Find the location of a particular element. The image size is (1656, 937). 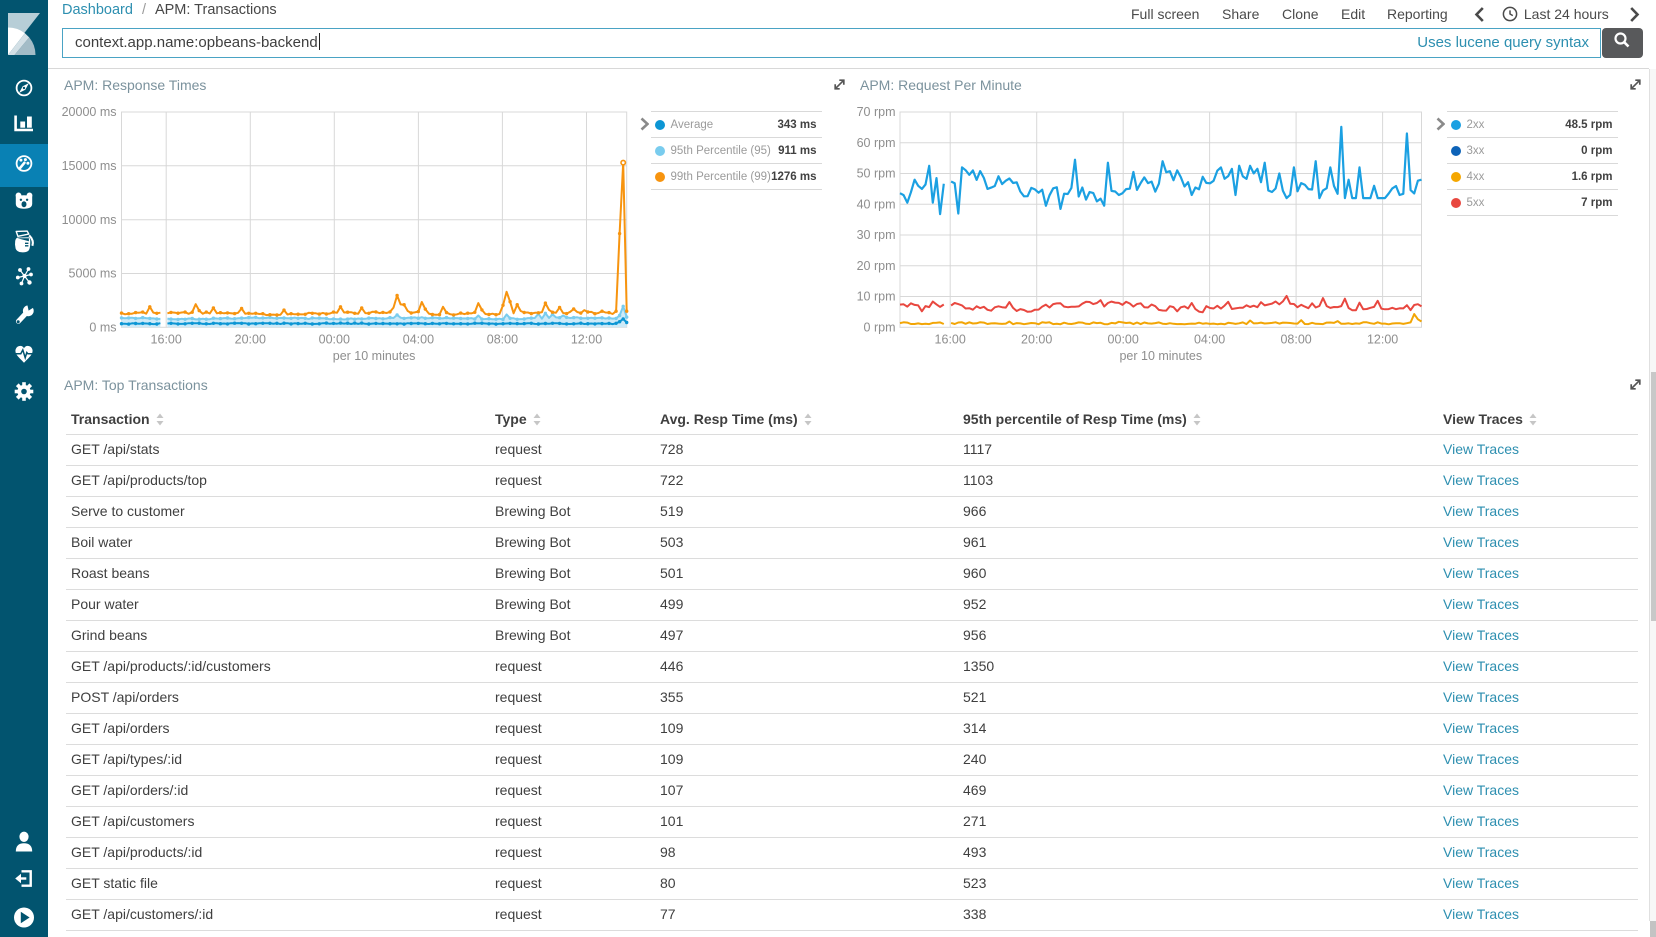

svg-text: 70 rpm is located at coordinates (876, 112).